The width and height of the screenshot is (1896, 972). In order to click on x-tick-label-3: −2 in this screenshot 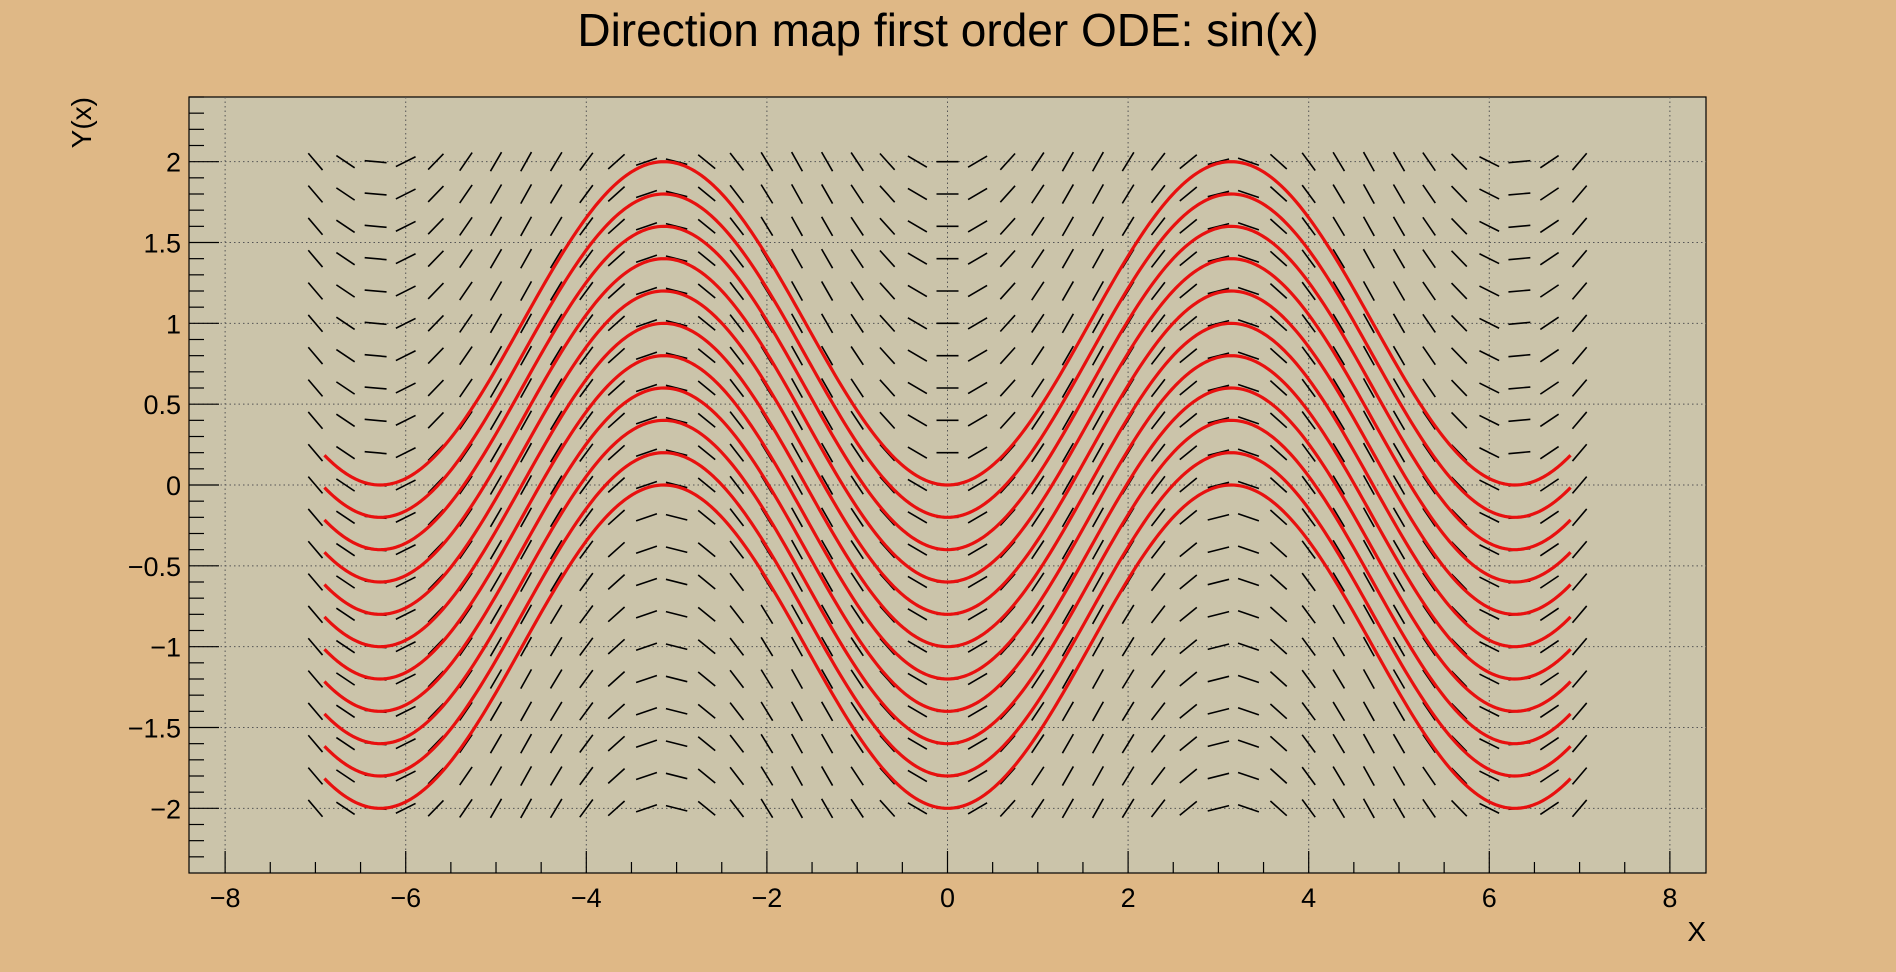, I will do `click(767, 898)`.